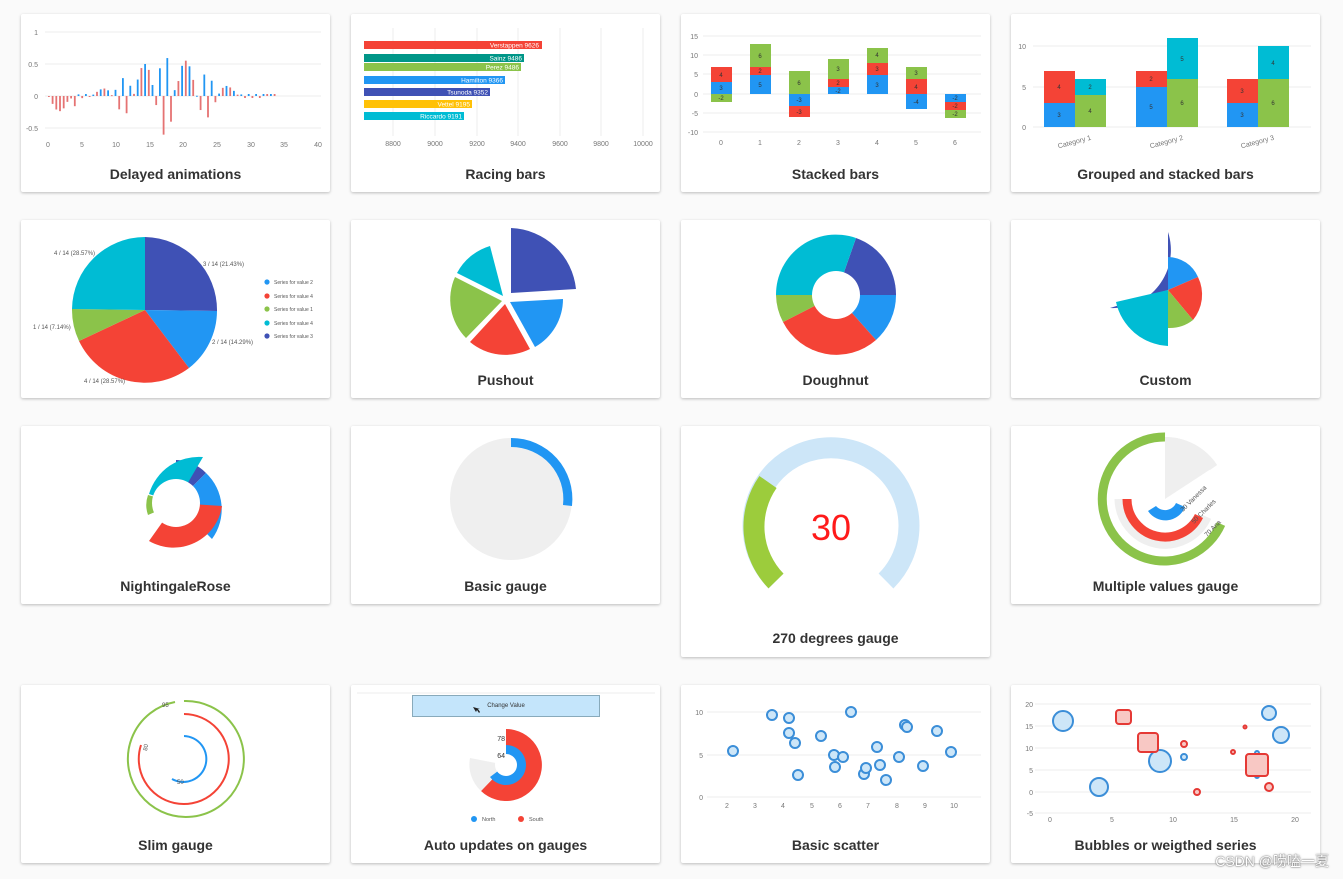 Image resolution: width=1343 pixels, height=879 pixels. I want to click on card-title: 270 degrees gauge, so click(835, 638).